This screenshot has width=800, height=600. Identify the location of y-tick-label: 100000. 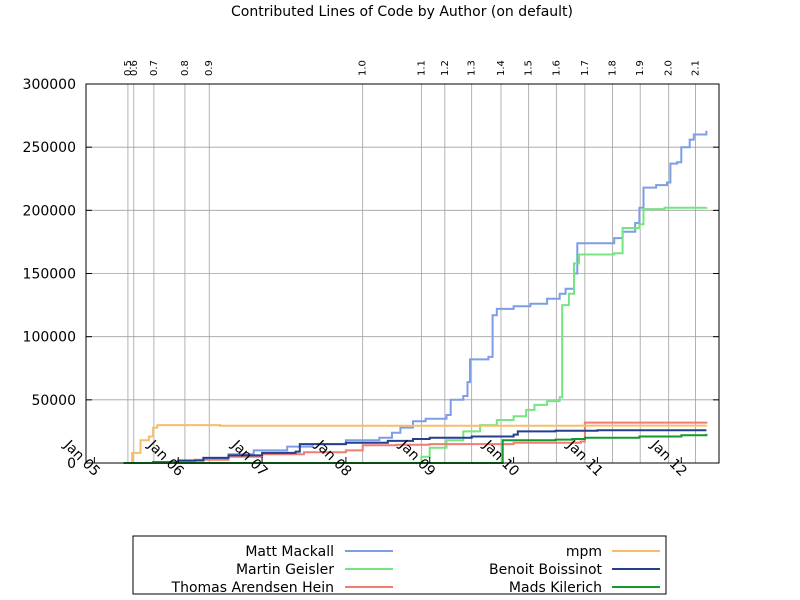
(49, 338).